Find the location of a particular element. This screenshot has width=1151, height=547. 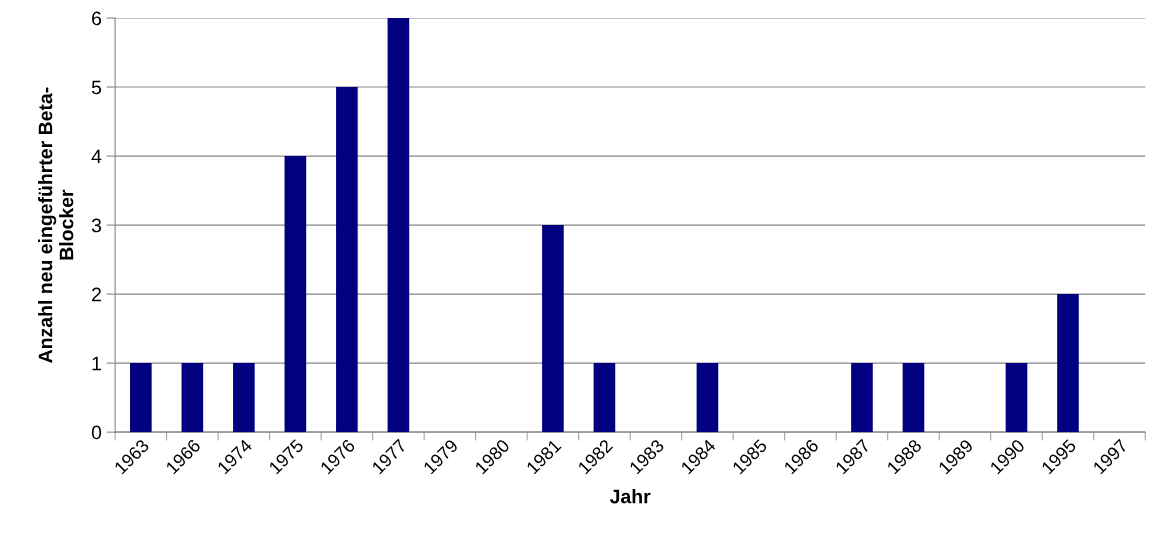

y-tick-label: 6 is located at coordinates (97, 18).